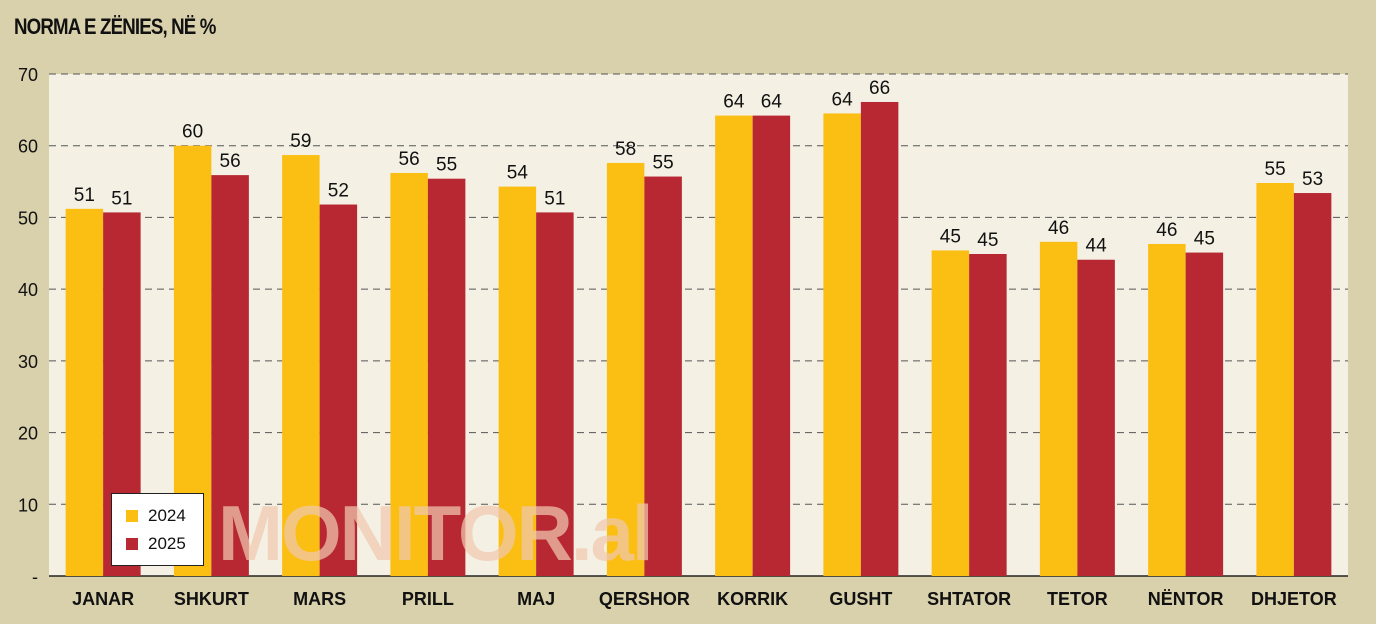 Image resolution: width=1376 pixels, height=624 pixels. I want to click on data-label-2024: 55, so click(1275, 169).